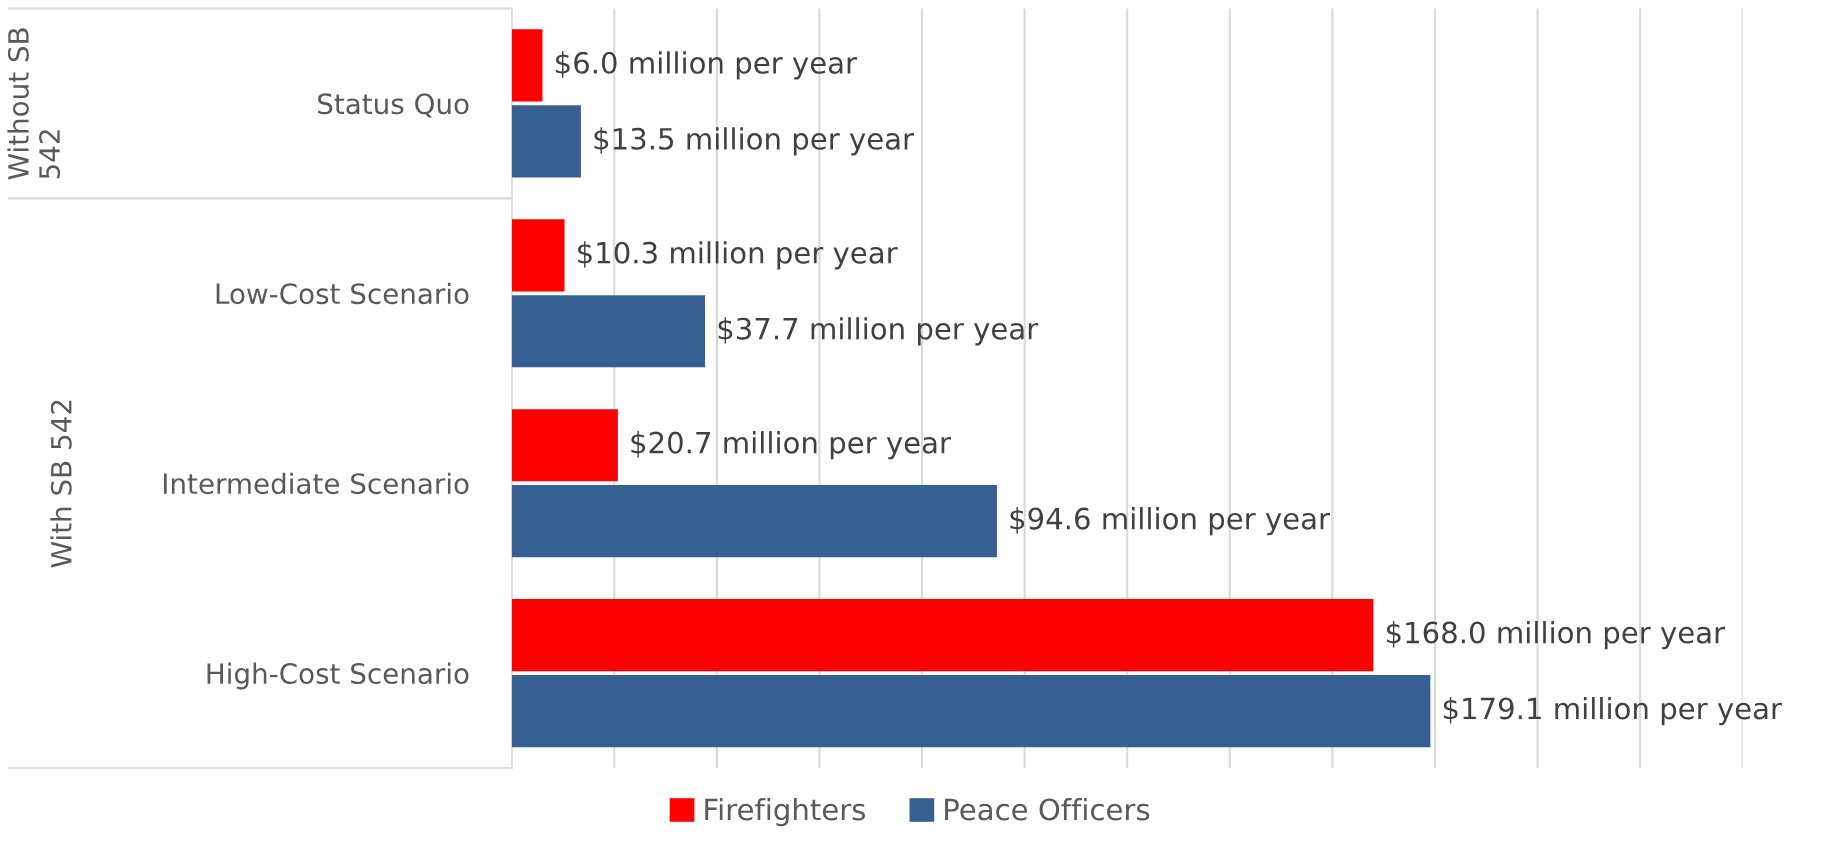 The image size is (1821, 844). I want to click on text: Without SB 542, so click(34, 104).